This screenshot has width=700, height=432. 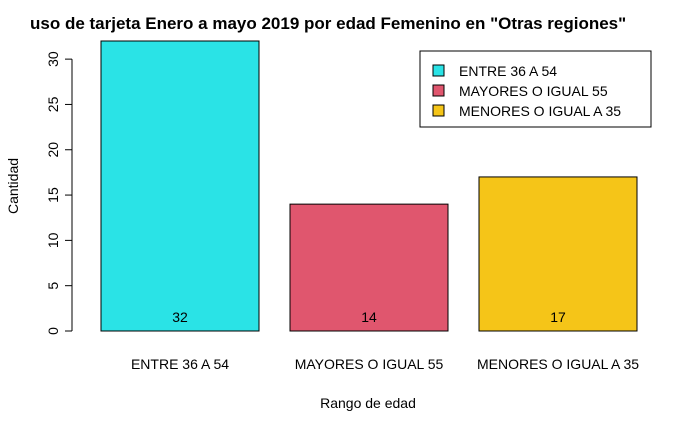 I want to click on legend-box, so click(x=535, y=89).